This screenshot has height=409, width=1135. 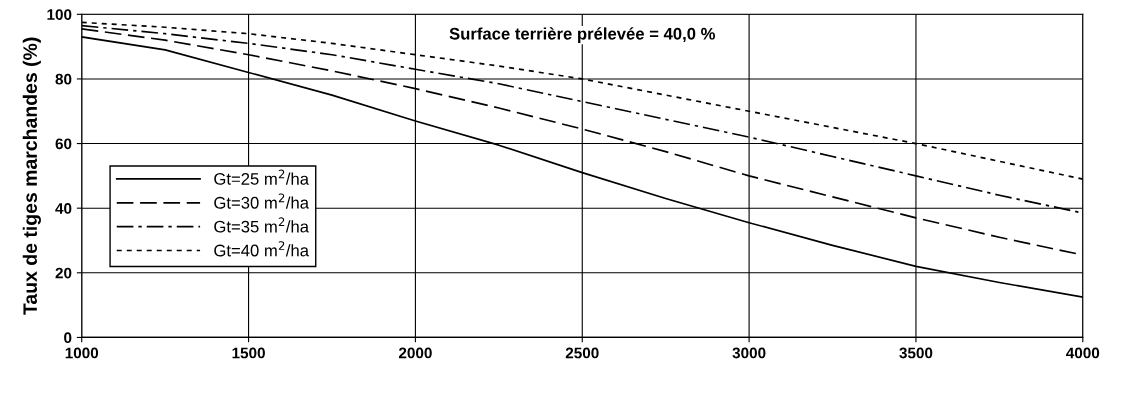 What do you see at coordinates (261, 225) in the screenshot?
I see `legend-label: Gt=35 m$^{2}$/ha` at bounding box center [261, 225].